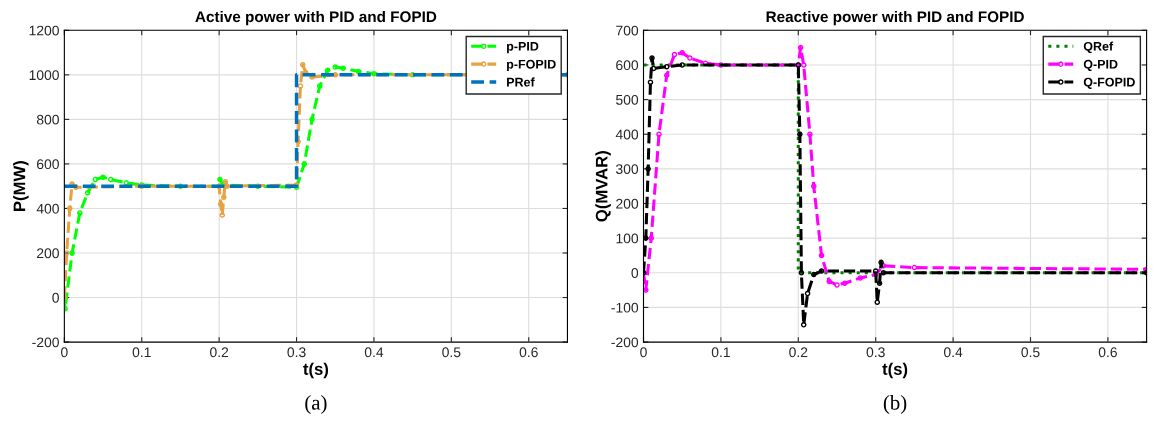  What do you see at coordinates (21, 186) in the screenshot?
I see `y-axis-title: P(MW)` at bounding box center [21, 186].